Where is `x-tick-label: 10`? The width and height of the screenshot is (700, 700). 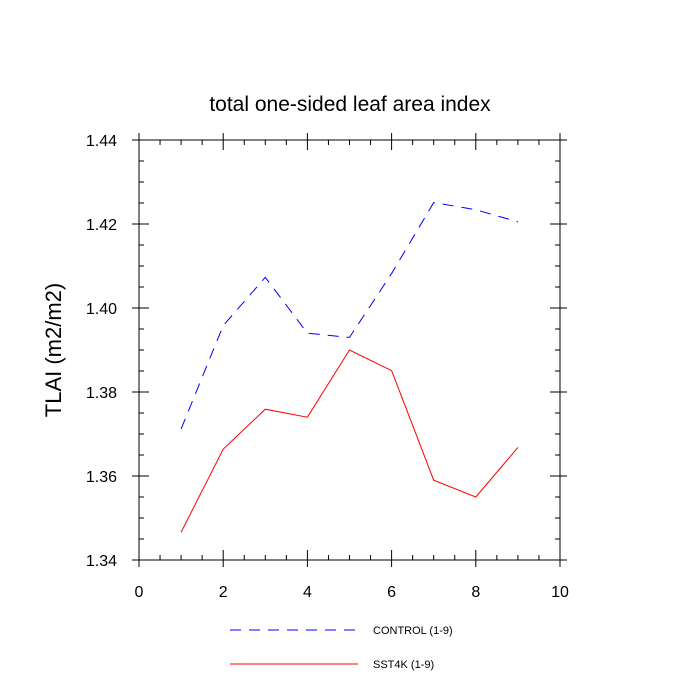 x-tick-label: 10 is located at coordinates (560, 592).